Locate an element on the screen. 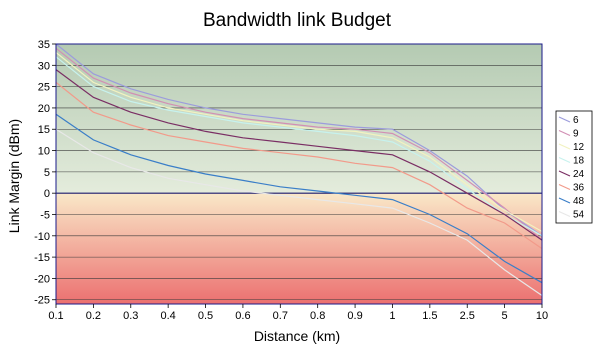  x-tick-label: 0.3 is located at coordinates (130, 316).